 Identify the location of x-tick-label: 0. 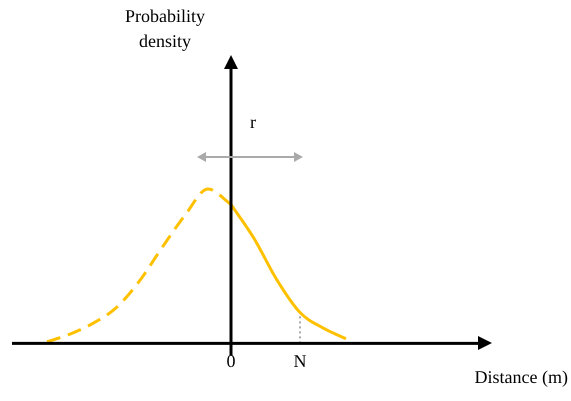
(231, 360).